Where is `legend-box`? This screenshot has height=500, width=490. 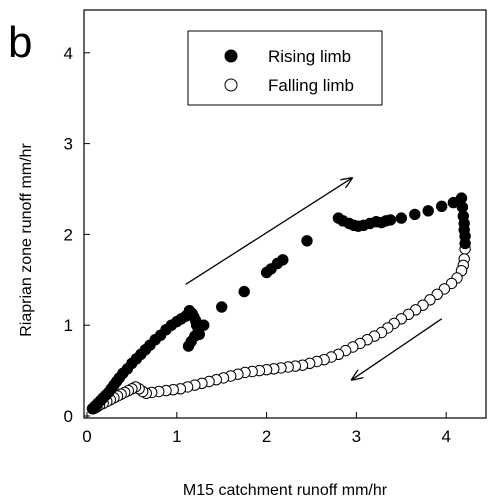 legend-box is located at coordinates (285, 68).